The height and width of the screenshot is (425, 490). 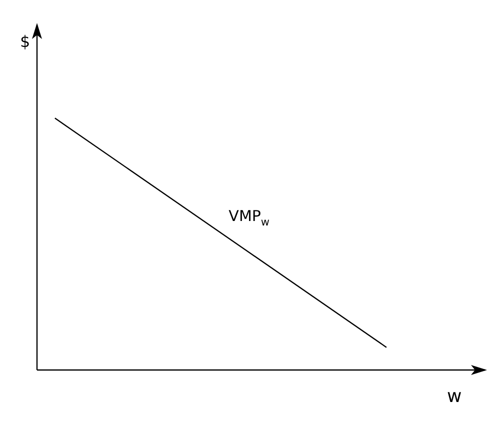 I want to click on x-axis-title: w, so click(x=454, y=396).